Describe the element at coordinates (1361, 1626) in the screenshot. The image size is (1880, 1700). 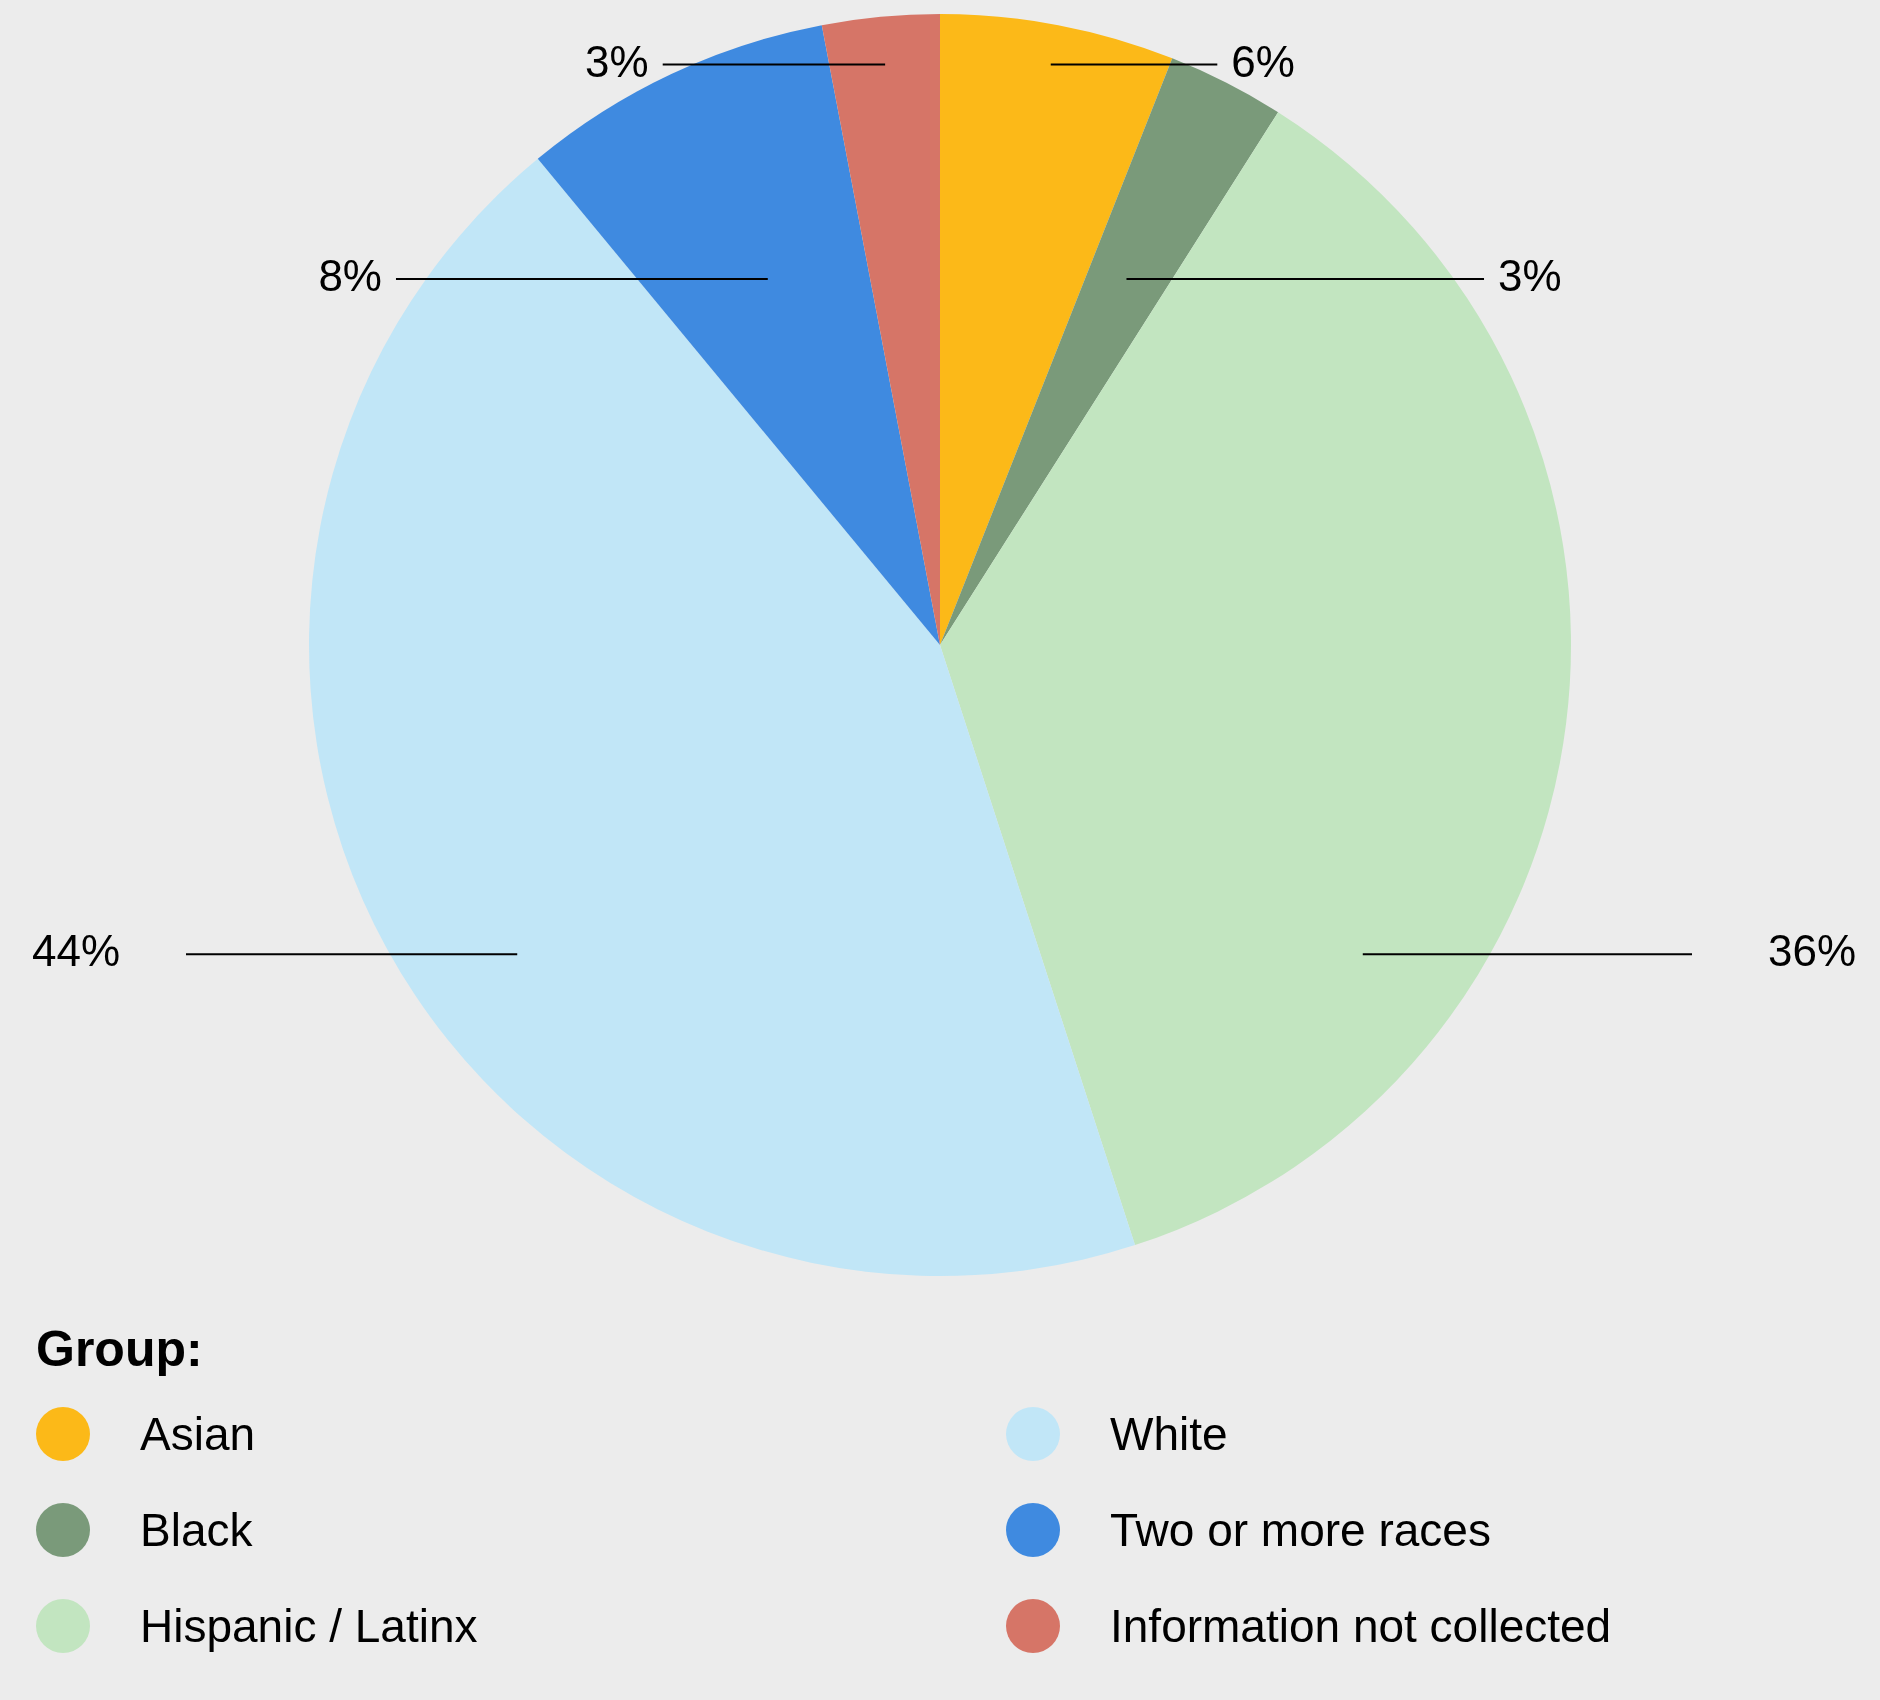
I see `legend-label: Information not collected` at that location.